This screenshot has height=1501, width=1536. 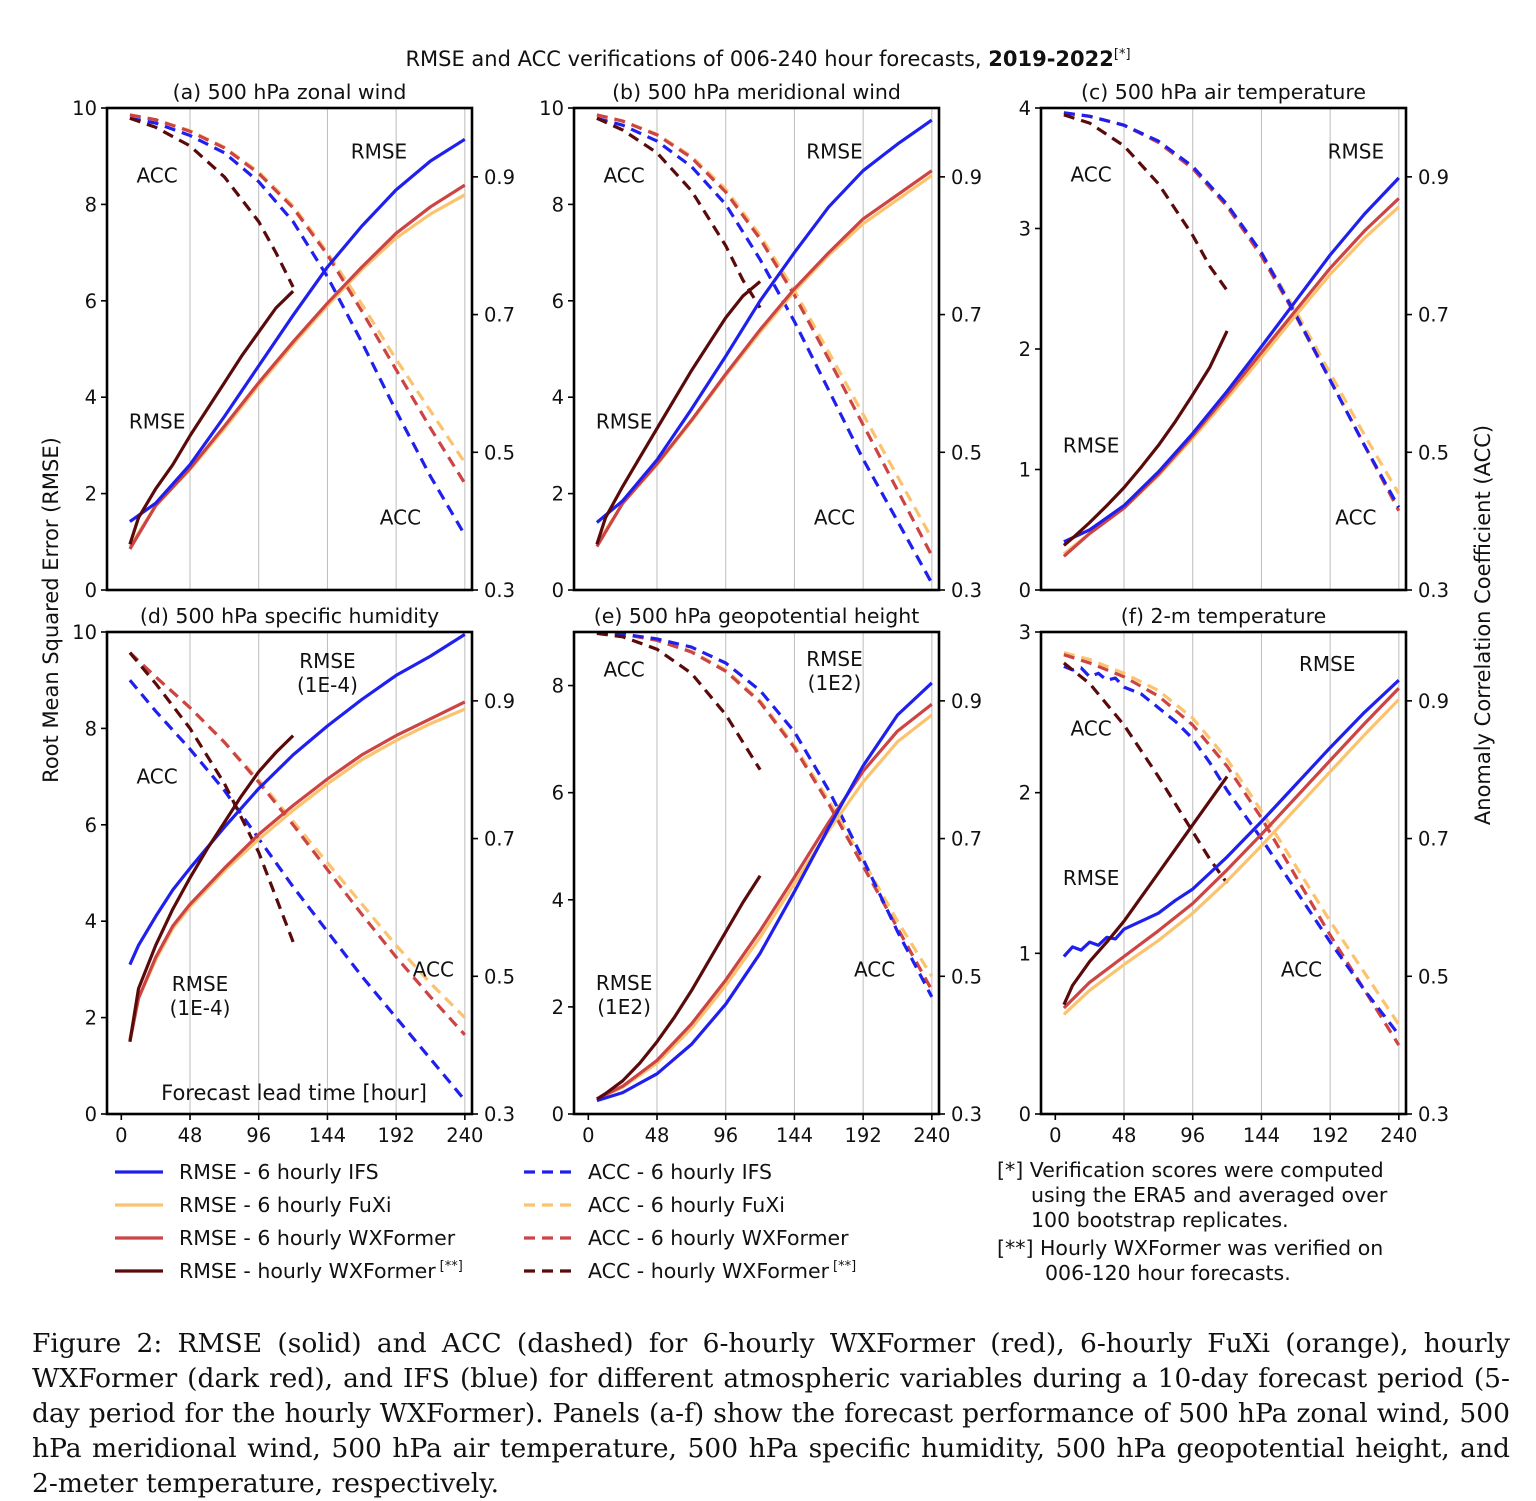 What do you see at coordinates (1168, 1273) in the screenshot?
I see `footnote-line: 006-120 hour forecasts.` at bounding box center [1168, 1273].